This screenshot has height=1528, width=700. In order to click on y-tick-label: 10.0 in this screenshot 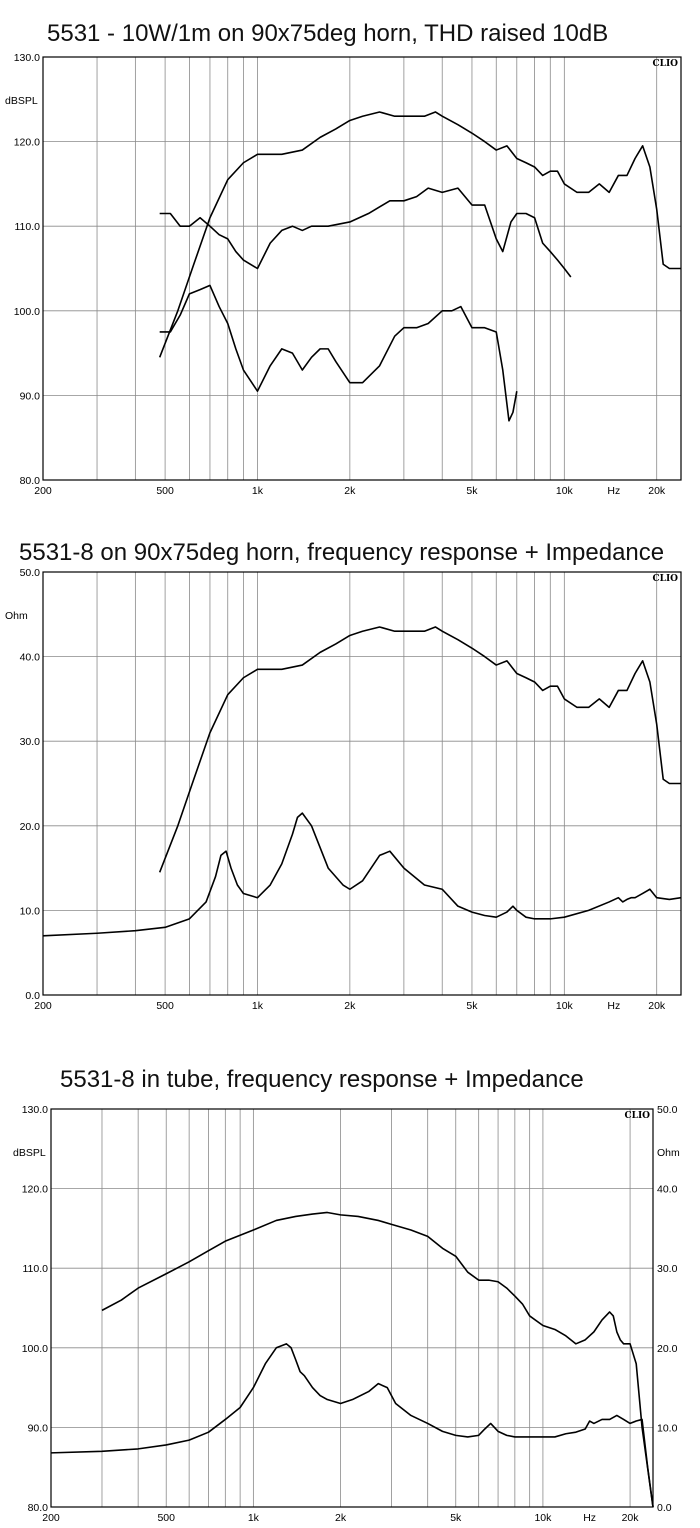, I will do `click(30, 911)`.